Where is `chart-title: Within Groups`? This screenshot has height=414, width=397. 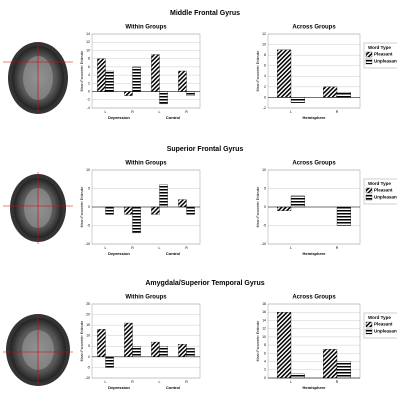
chart-title: Within Groups is located at coordinates (146, 28).